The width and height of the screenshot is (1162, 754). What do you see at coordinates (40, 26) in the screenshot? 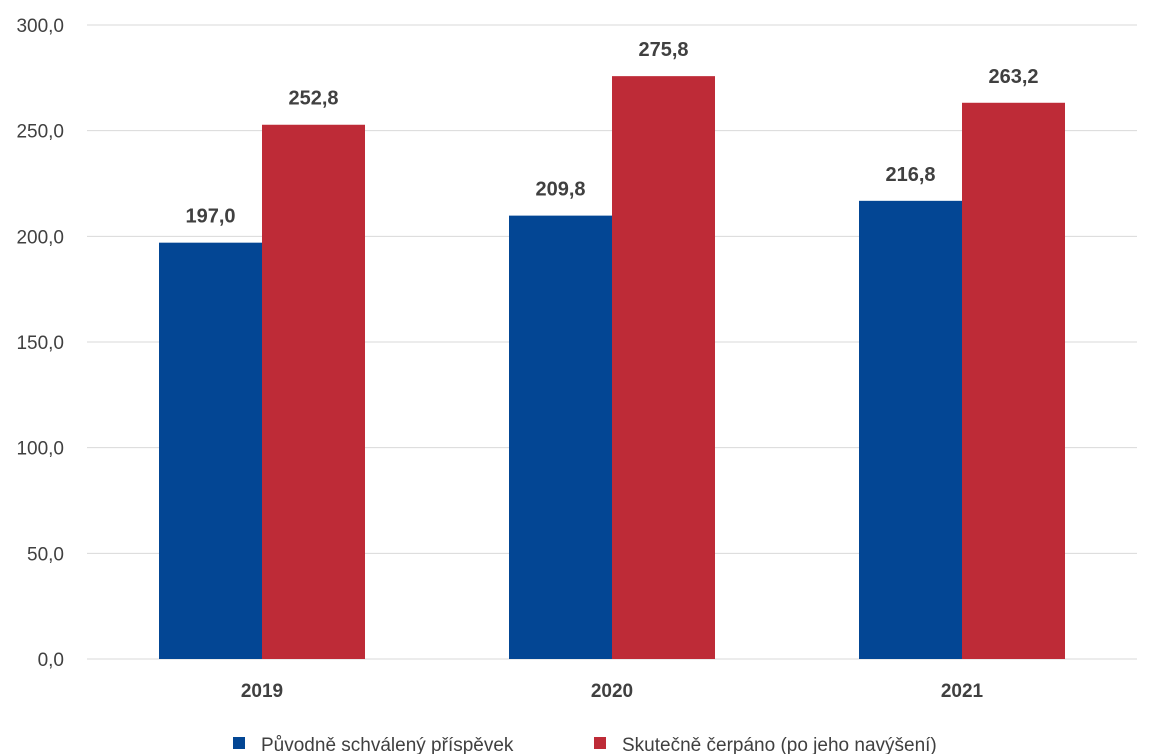
I see `y-tick-label: 300,0` at bounding box center [40, 26].